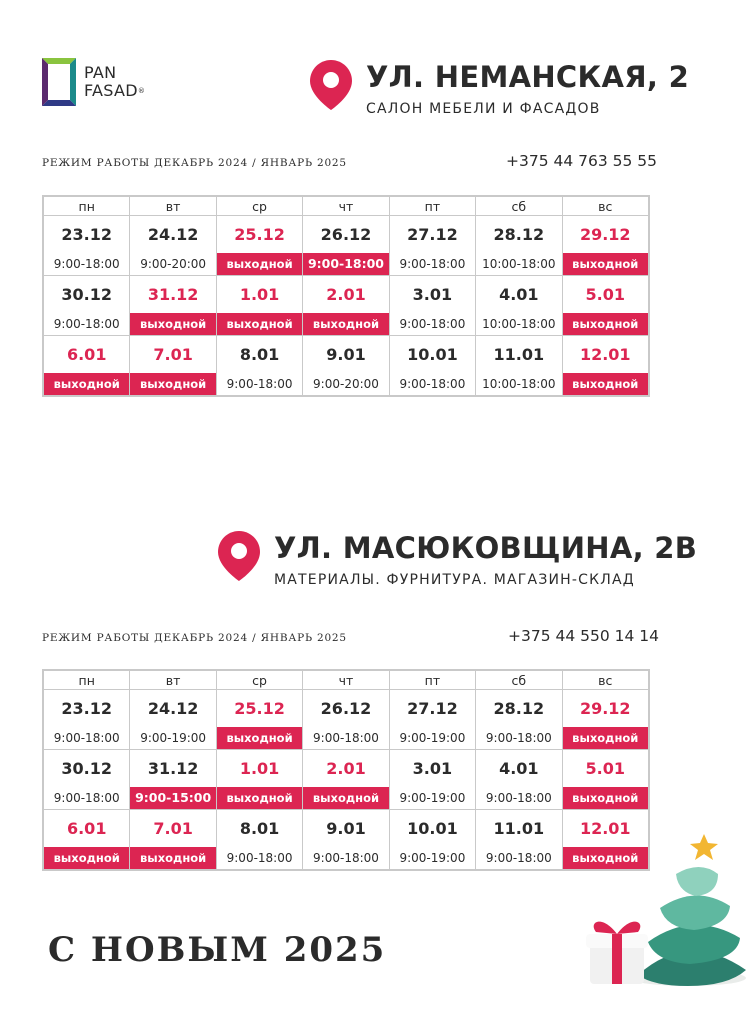 This screenshot has width=750, height=1024. Describe the element at coordinates (59, 82) in the screenshot. I see `logo-mark-icon` at that location.